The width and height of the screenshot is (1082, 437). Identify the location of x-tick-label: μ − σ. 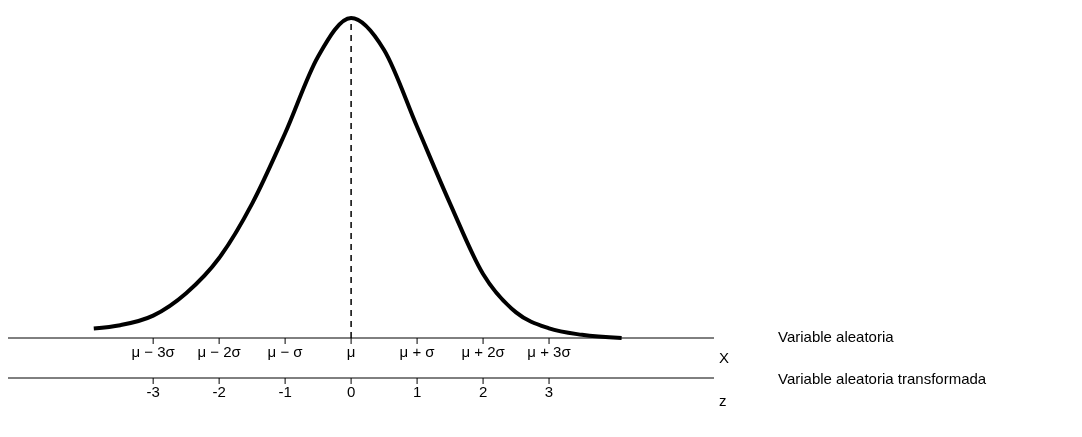
(285, 351).